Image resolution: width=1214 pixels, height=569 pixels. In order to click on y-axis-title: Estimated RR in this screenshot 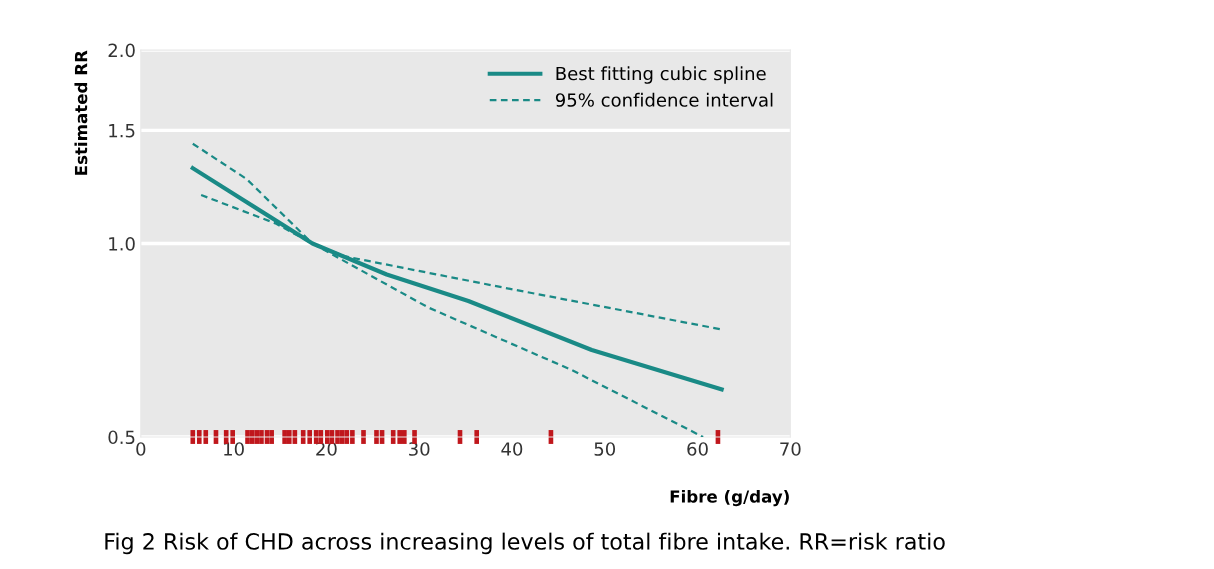, I will do `click(81, 112)`.